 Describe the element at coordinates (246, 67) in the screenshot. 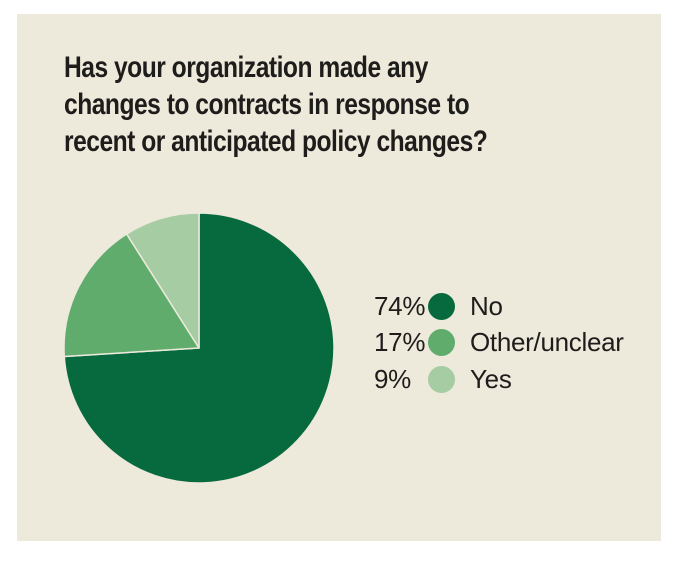

I see `chart-title-line-1: Has your organization made any` at that location.